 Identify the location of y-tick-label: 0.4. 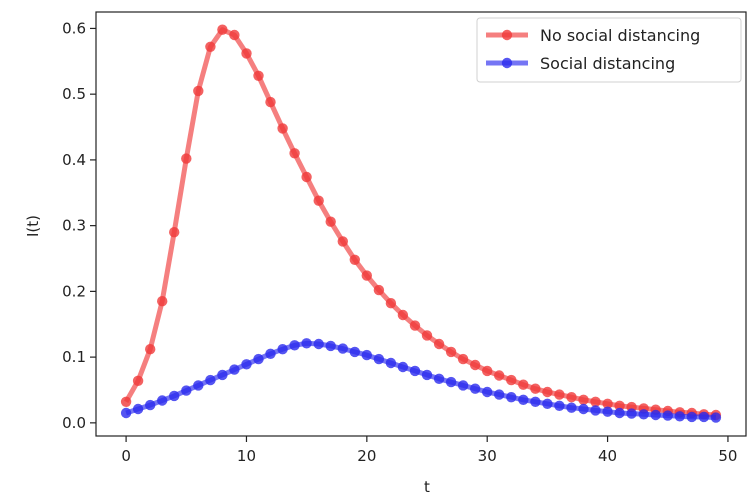
(74, 160).